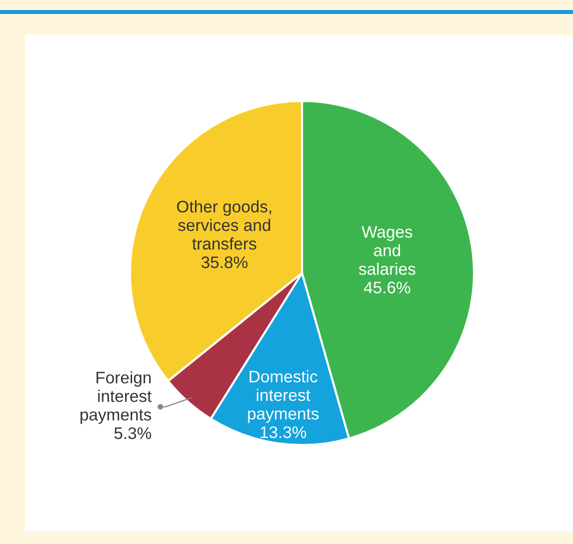  I want to click on slice-label: Wages and salaries, so click(387, 250).